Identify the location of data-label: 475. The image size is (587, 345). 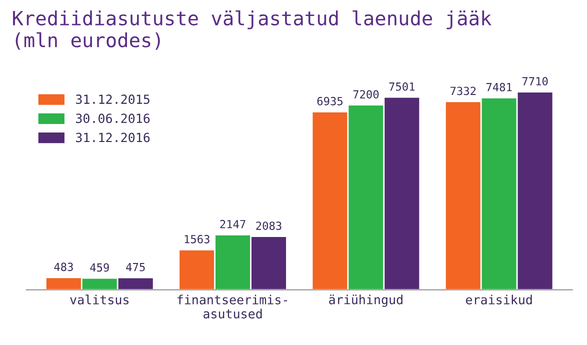
(135, 267).